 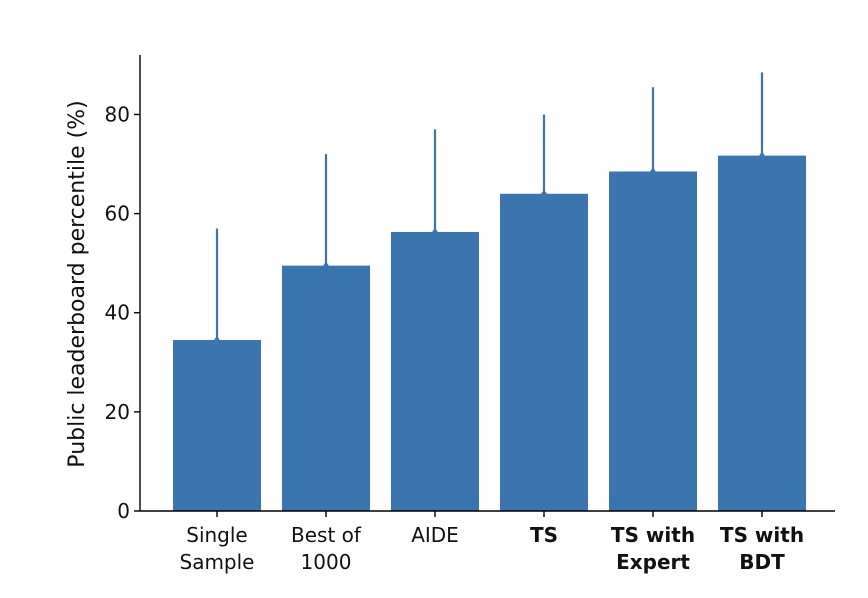 I want to click on y-tick-label: 40, so click(x=117, y=313).